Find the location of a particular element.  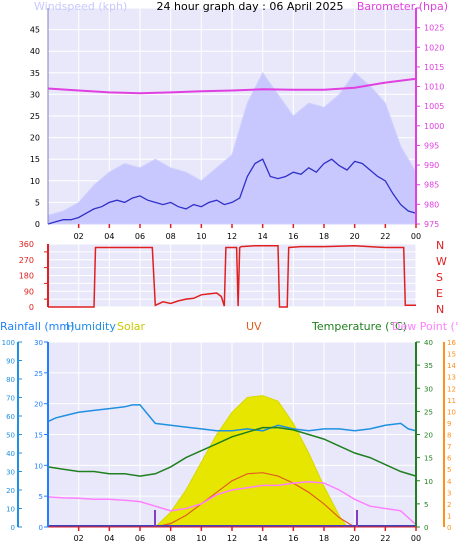

wind-x-tick-label: 08 is located at coordinates (171, 236).